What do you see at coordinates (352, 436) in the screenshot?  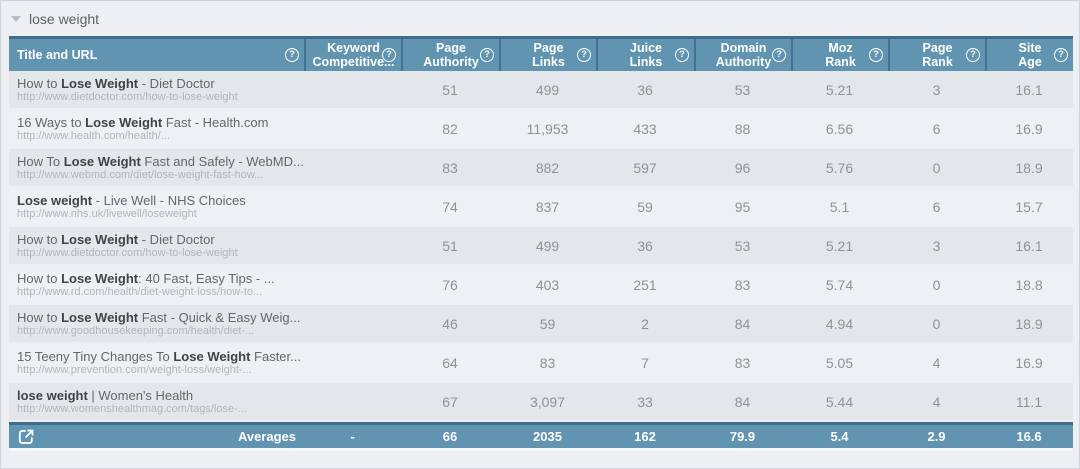 I see `avg-keyword-competitiveness: -` at bounding box center [352, 436].